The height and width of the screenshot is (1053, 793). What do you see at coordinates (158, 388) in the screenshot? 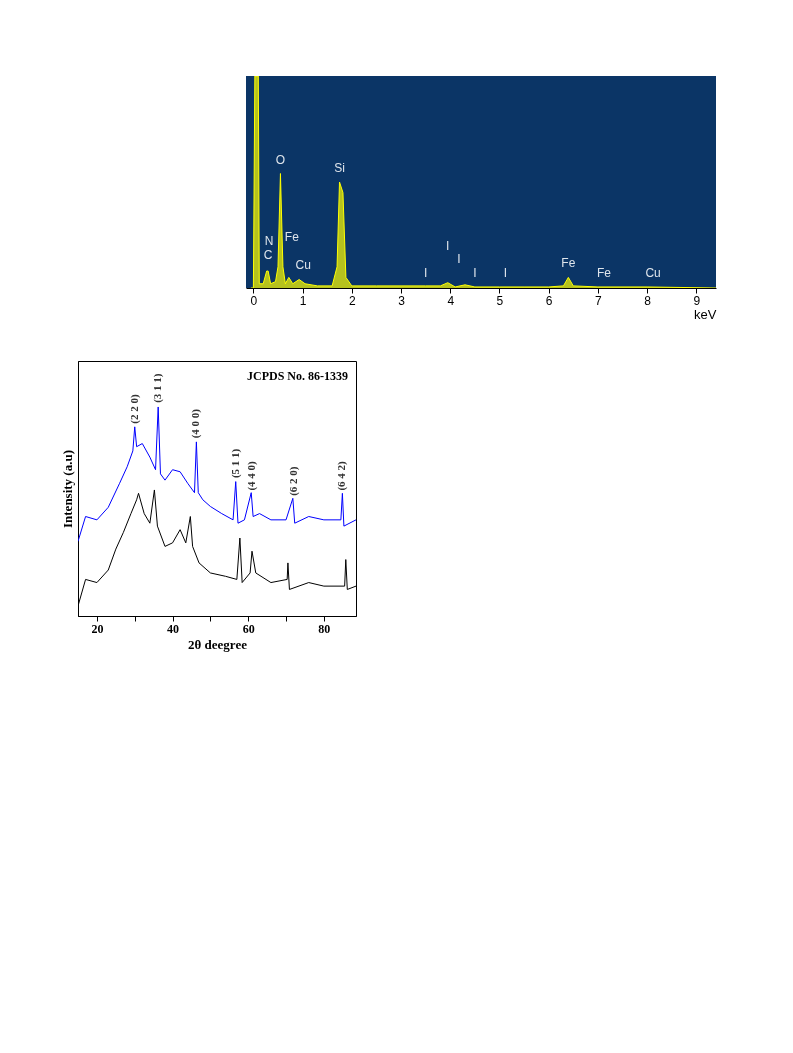
I see `annotation: (3 1 1)` at bounding box center [158, 388].